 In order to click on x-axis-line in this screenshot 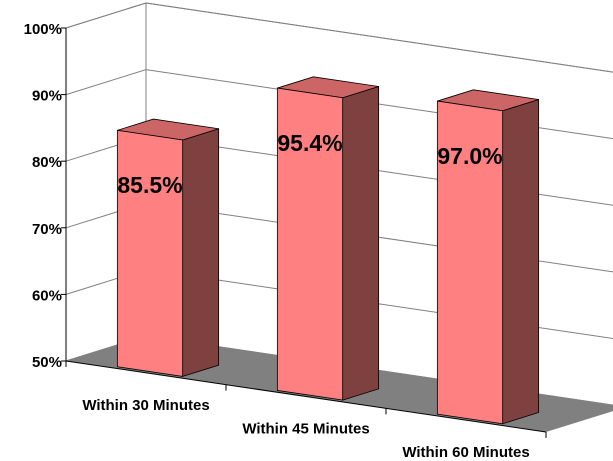, I will do `click(306, 396)`.